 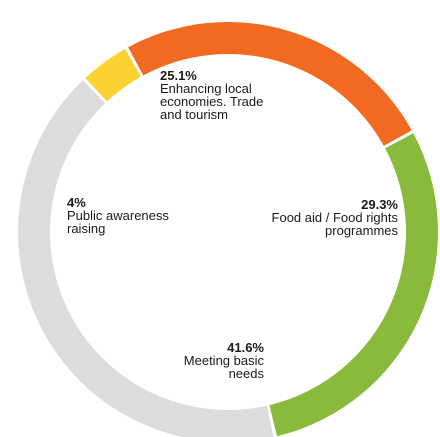 What do you see at coordinates (194, 114) in the screenshot?
I see `slice-category-label: and tourism` at bounding box center [194, 114].